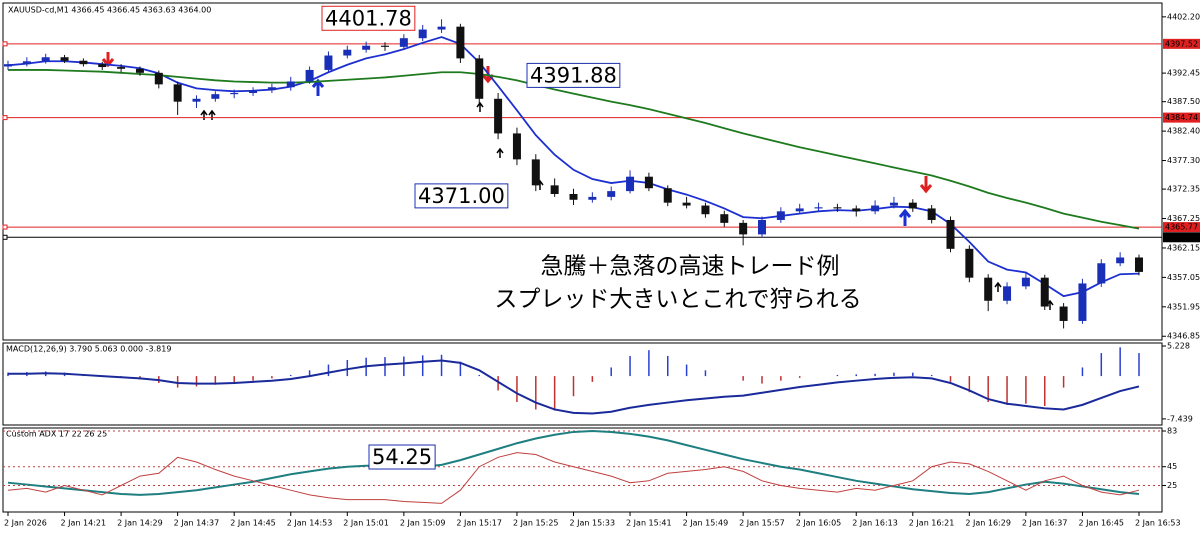  I want to click on x-tick-label: 2 Jan 15:41, so click(649, 523).